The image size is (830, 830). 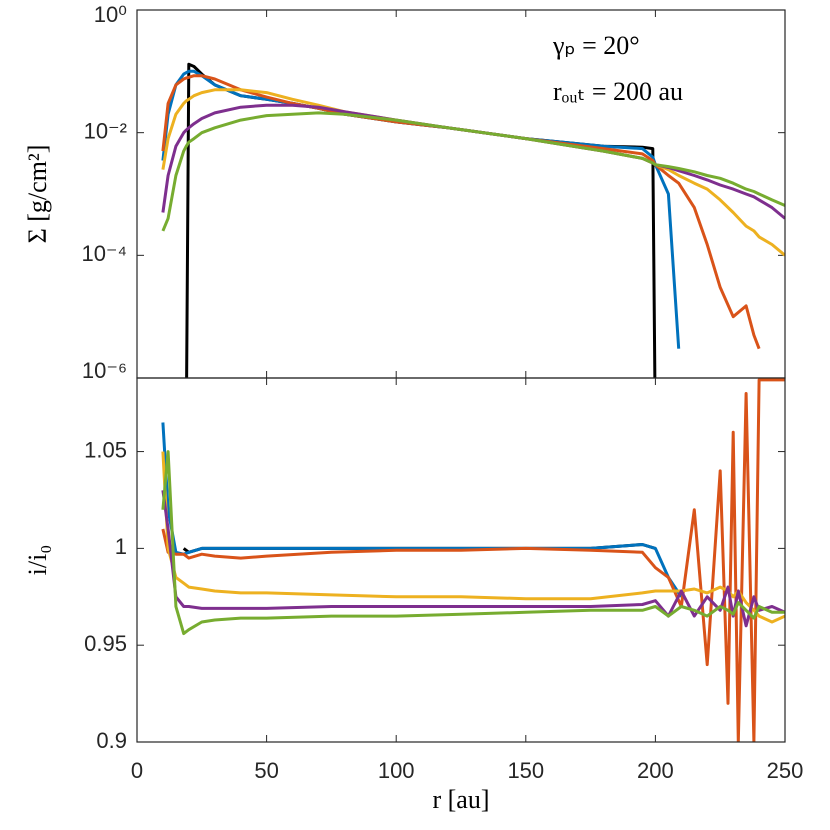 I want to click on x-tick-label: 100, so click(x=396, y=770).